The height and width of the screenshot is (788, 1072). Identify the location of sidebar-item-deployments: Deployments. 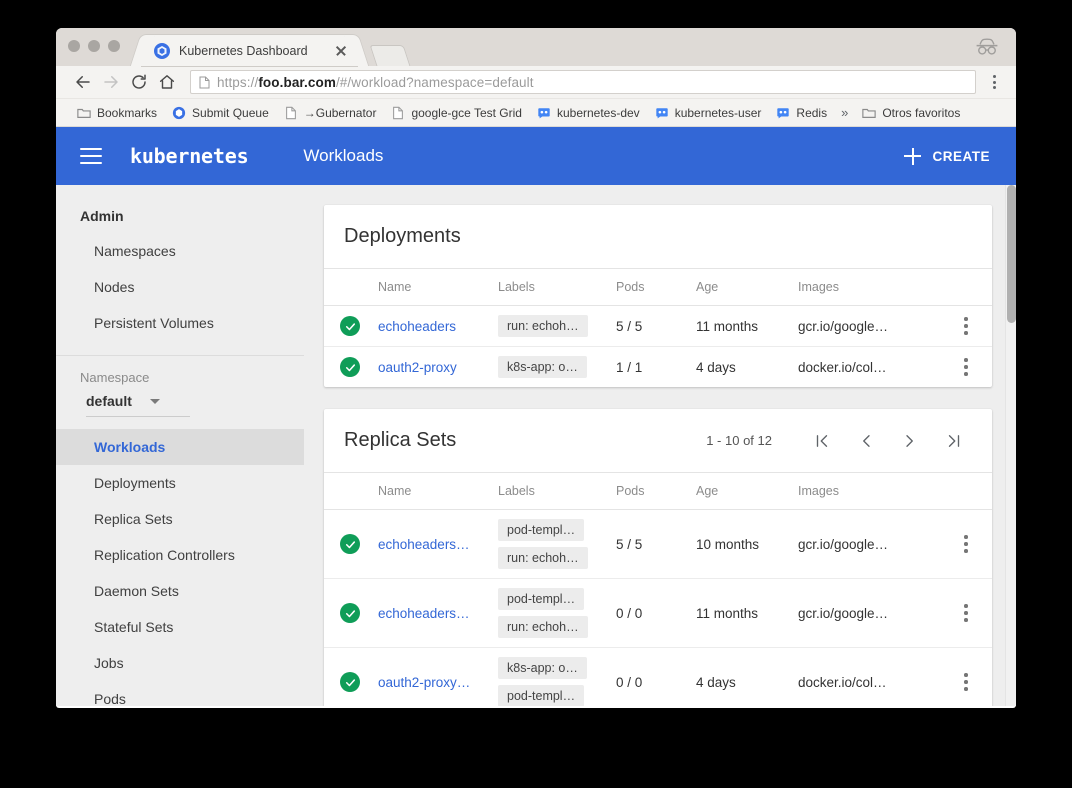
(135, 483).